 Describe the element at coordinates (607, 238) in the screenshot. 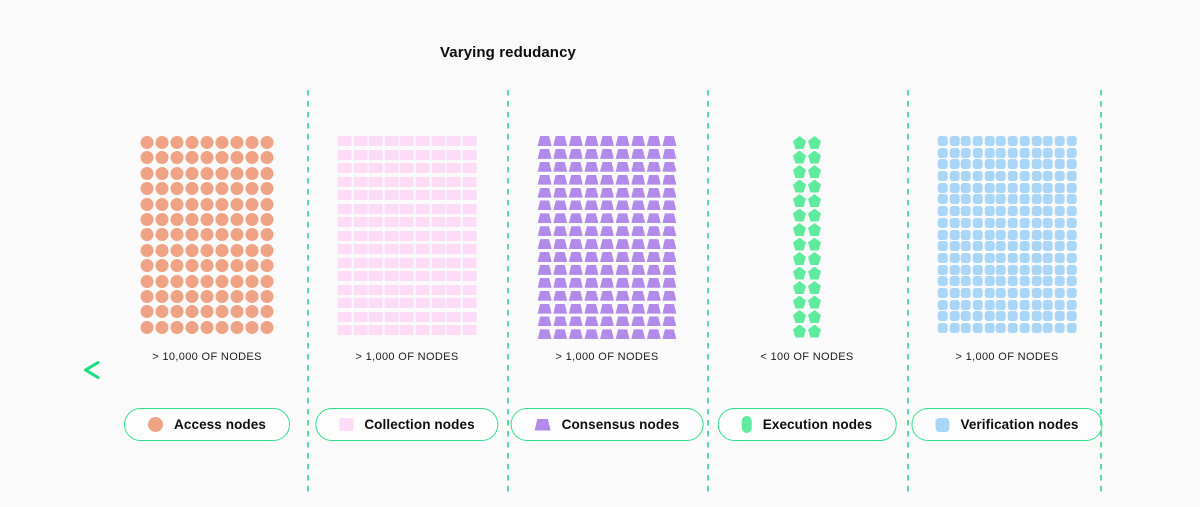

I see `consensus-node-grid` at that location.